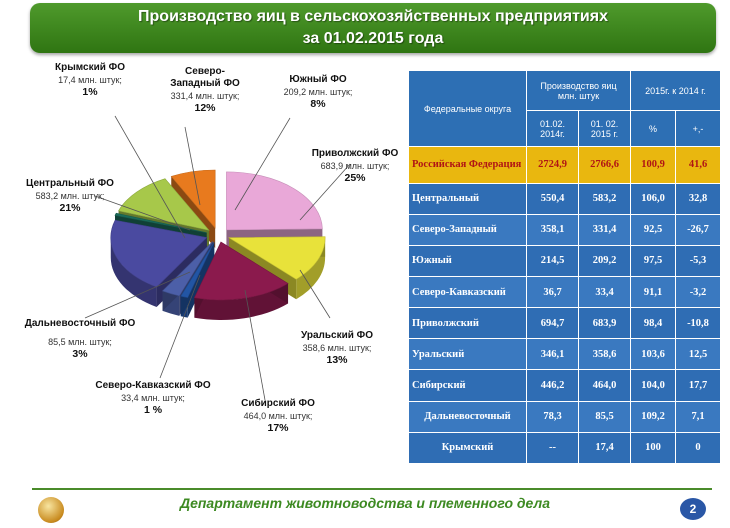 This screenshot has height=528, width=730. Describe the element at coordinates (552, 354) in the screenshot. I see `cell-2014: 346,1` at that location.